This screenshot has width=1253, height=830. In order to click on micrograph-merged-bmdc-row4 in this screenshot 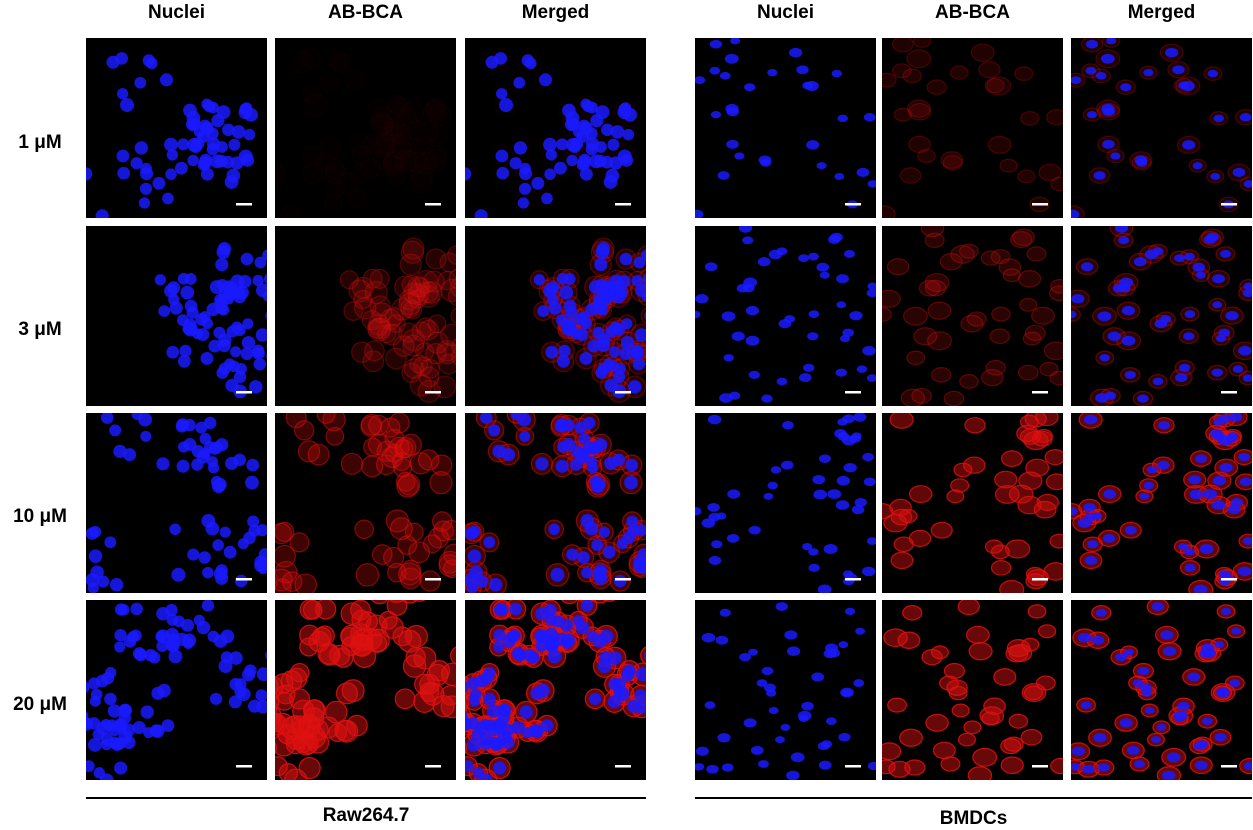, I will do `click(1161, 690)`.